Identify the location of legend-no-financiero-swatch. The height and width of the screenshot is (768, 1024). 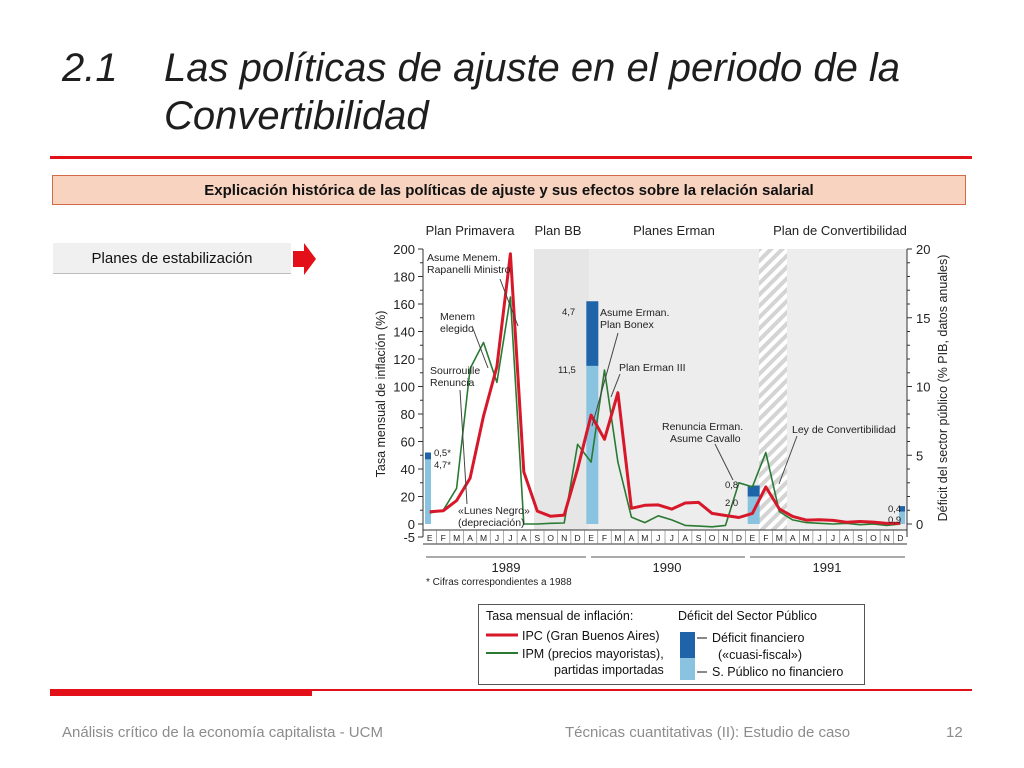
(687, 669).